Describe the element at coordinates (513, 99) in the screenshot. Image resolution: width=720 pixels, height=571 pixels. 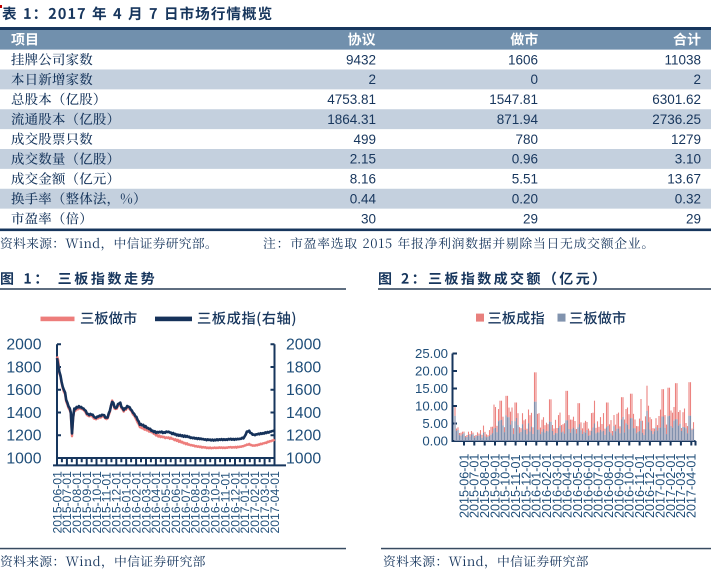
I see `svg-text: 1547.81` at that location.